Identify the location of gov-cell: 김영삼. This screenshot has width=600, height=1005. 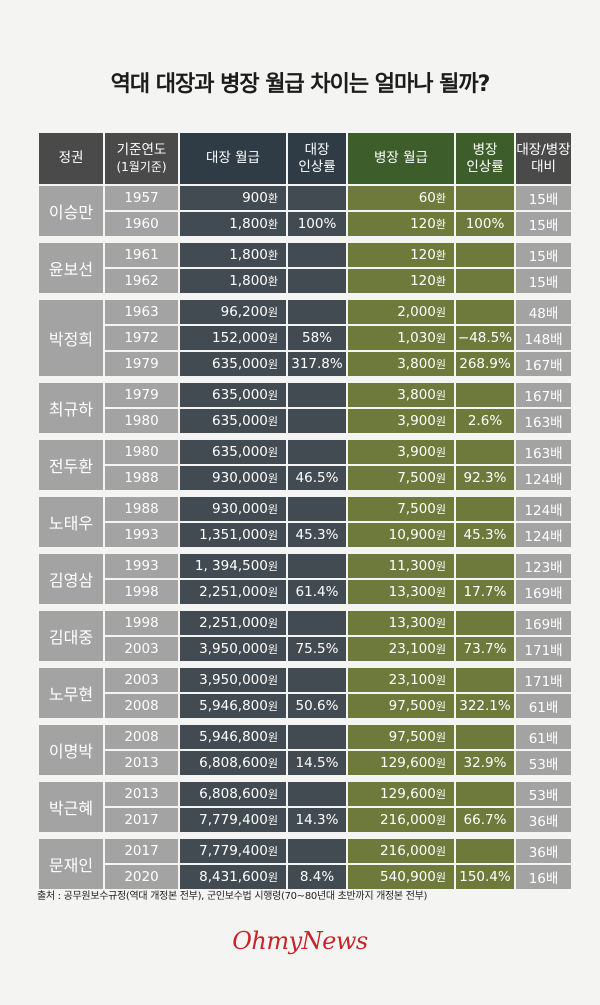
(71, 579).